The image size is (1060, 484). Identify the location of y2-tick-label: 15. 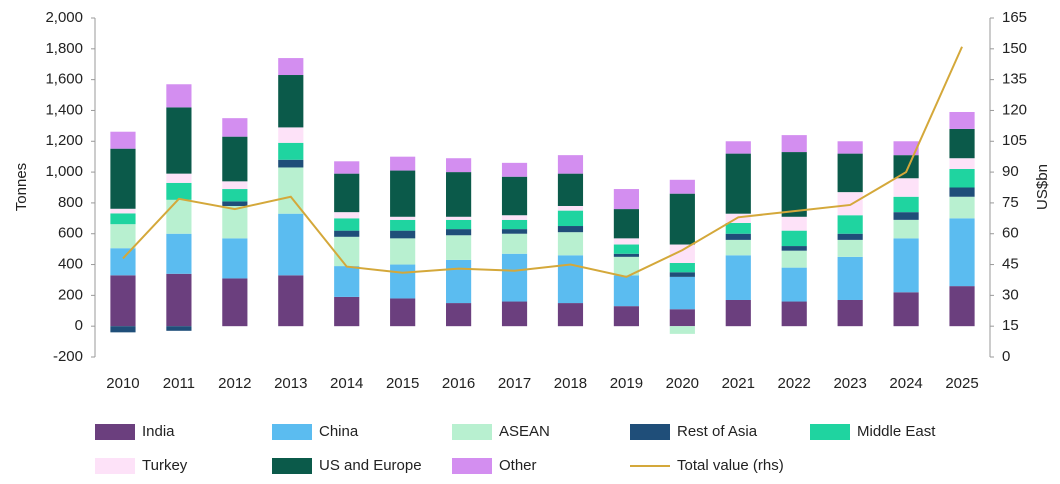
(1010, 325).